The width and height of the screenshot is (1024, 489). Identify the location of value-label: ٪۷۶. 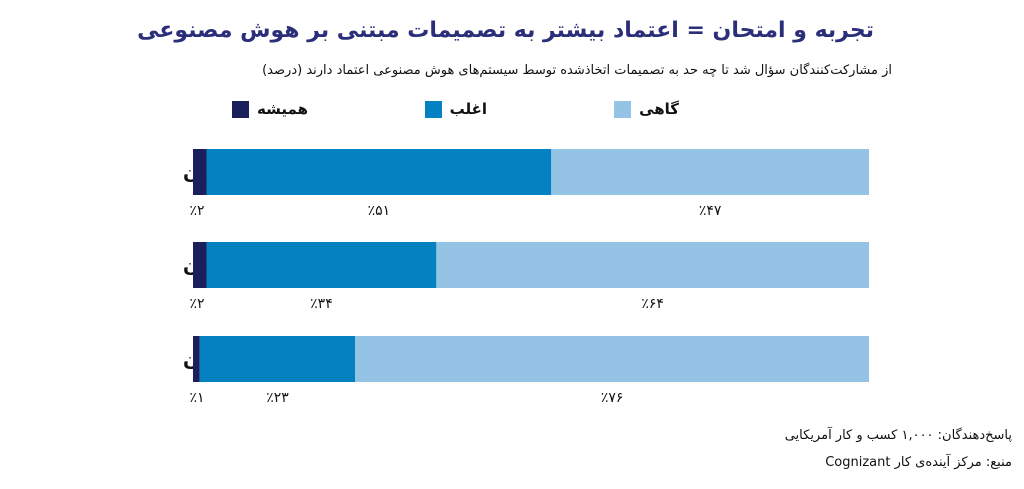
(612, 398).